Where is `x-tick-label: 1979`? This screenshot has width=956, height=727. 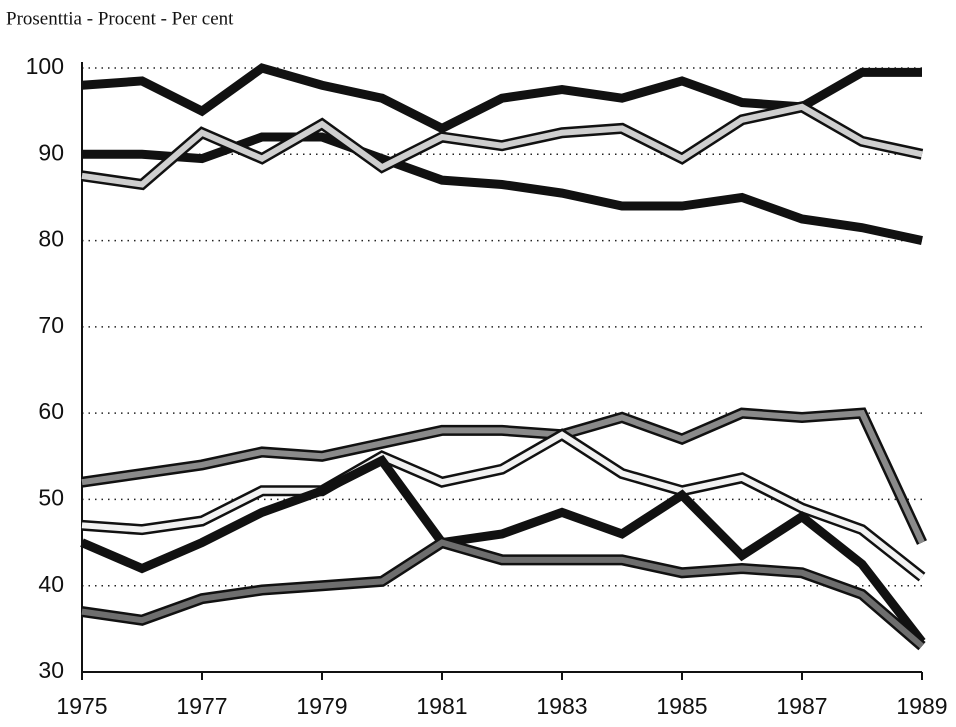
x-tick-label: 1979 is located at coordinates (321, 706).